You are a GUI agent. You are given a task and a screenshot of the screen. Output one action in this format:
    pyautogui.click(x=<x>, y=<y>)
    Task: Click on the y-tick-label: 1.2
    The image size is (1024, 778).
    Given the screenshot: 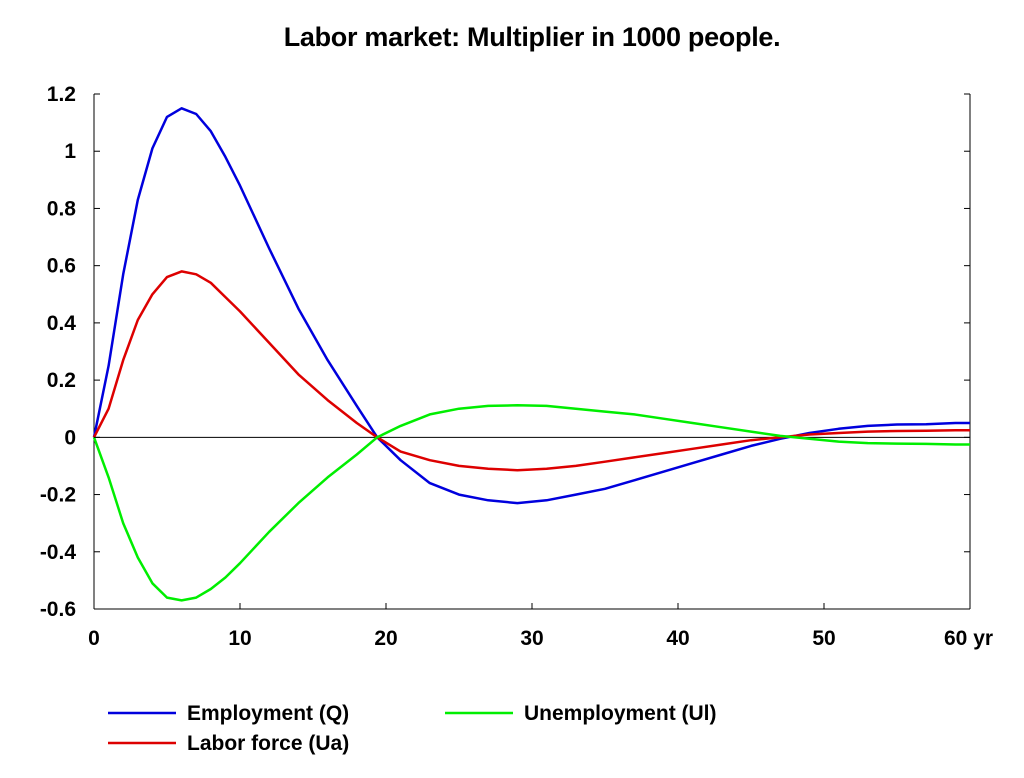 What is the action you would take?
    pyautogui.click(x=61, y=94)
    